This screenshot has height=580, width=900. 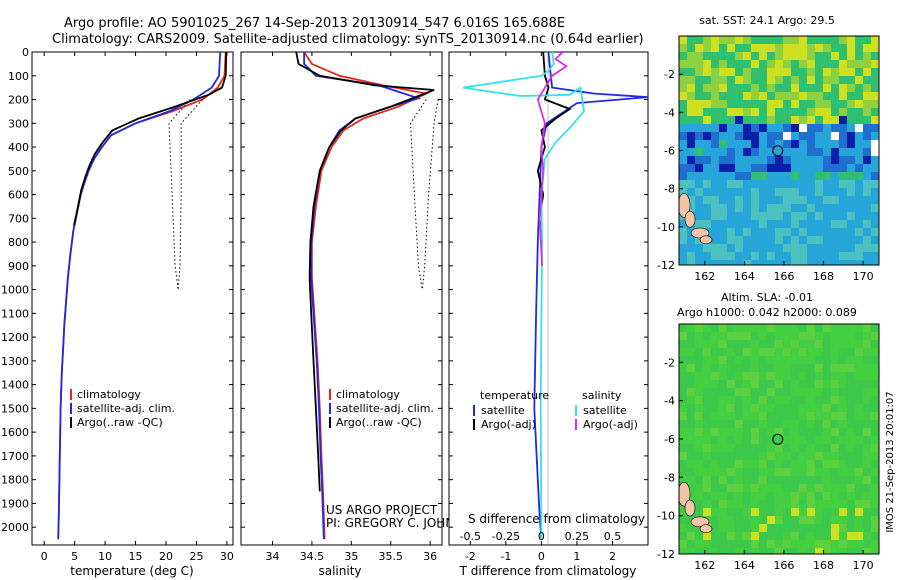 What do you see at coordinates (863, 276) in the screenshot?
I see `map-x-tick-label: 170` at bounding box center [863, 276].